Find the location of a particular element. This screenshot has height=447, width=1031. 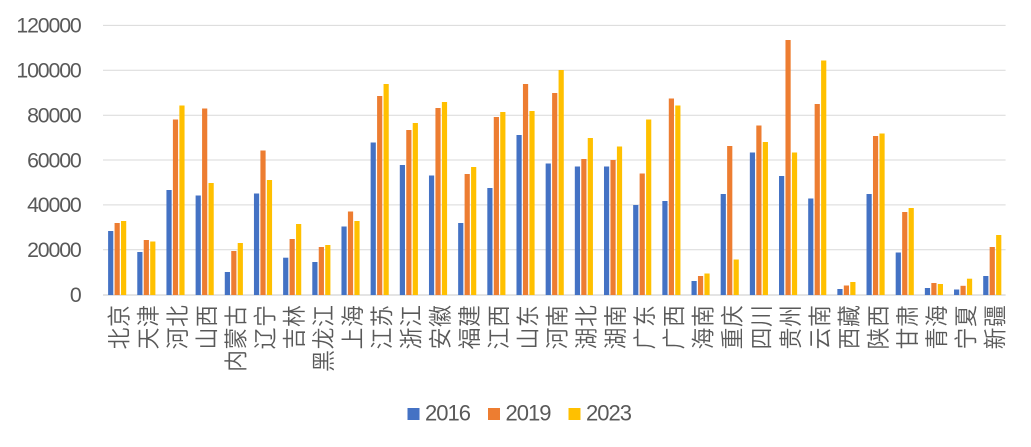

svg-text: 0 is located at coordinates (76, 295).